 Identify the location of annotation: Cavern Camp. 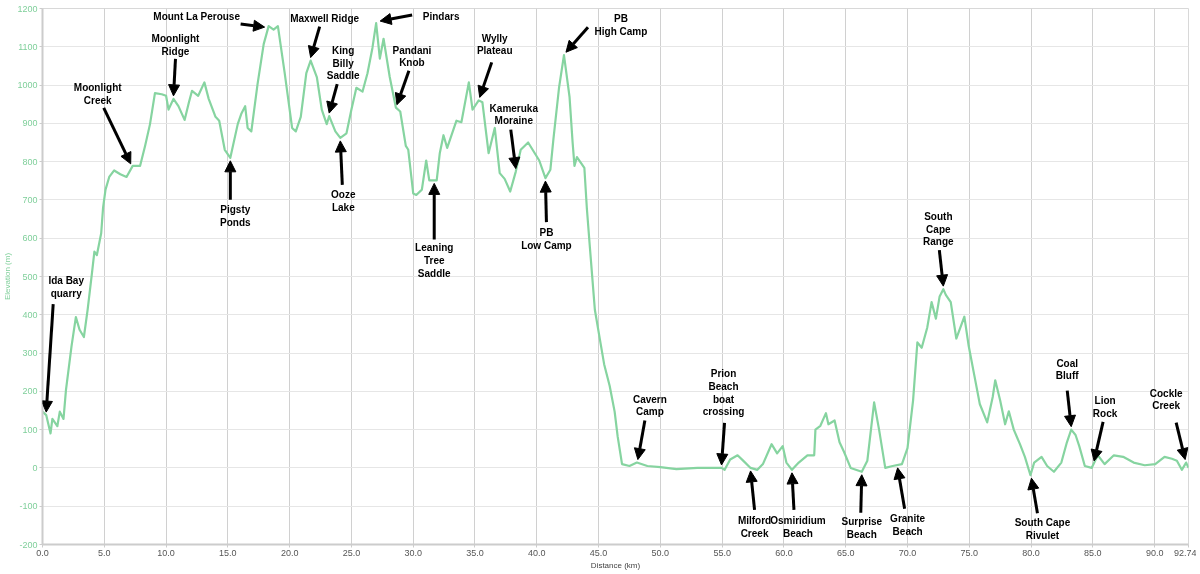
(649, 405).